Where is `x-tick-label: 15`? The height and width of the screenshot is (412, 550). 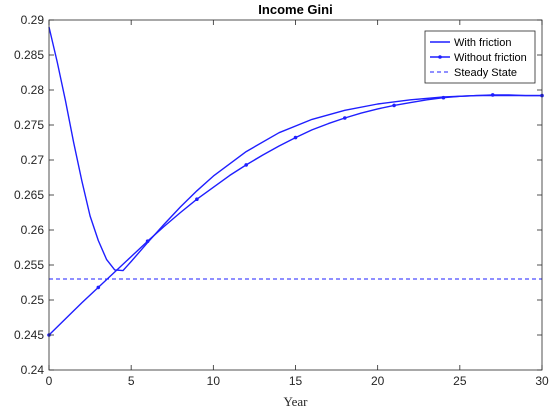
x-tick-label: 15 is located at coordinates (296, 381).